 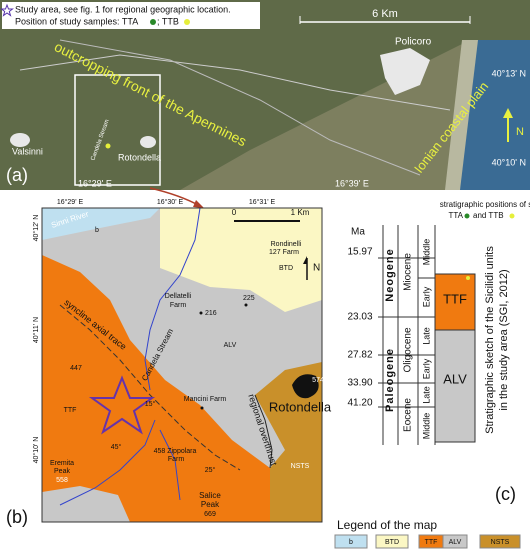 I want to click on star-icon, so click(x=7, y=10).